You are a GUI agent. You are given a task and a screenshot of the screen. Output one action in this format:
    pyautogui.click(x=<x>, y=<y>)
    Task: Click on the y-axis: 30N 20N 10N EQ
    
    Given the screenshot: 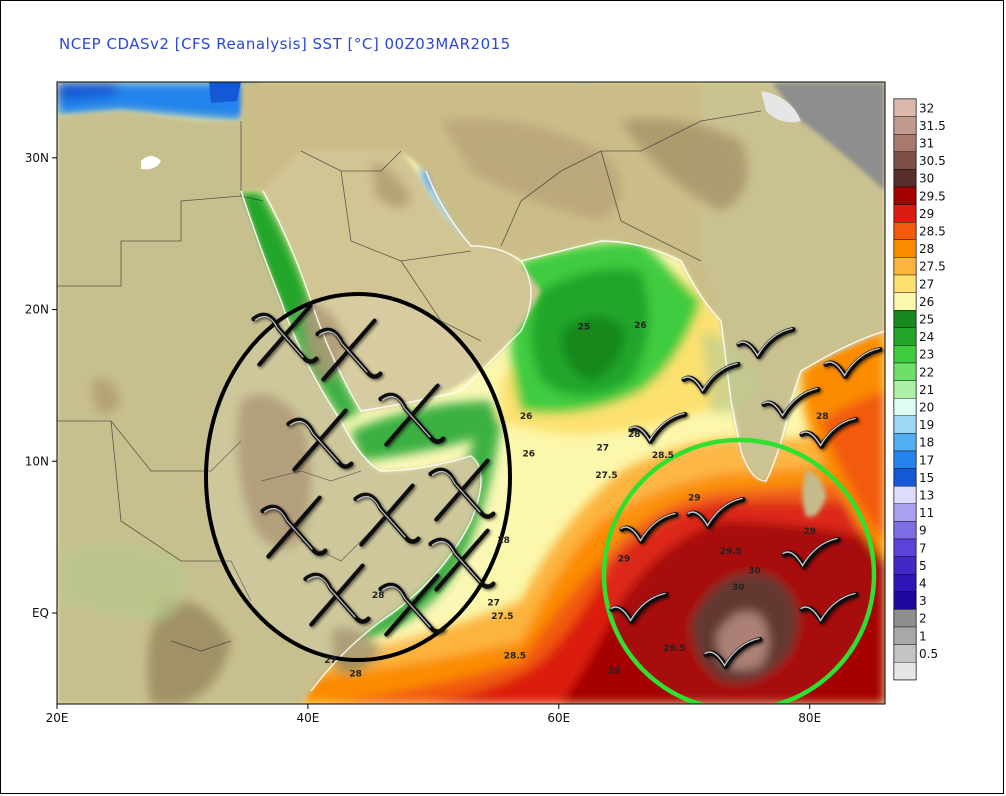 What is the action you would take?
    pyautogui.click(x=41, y=385)
    